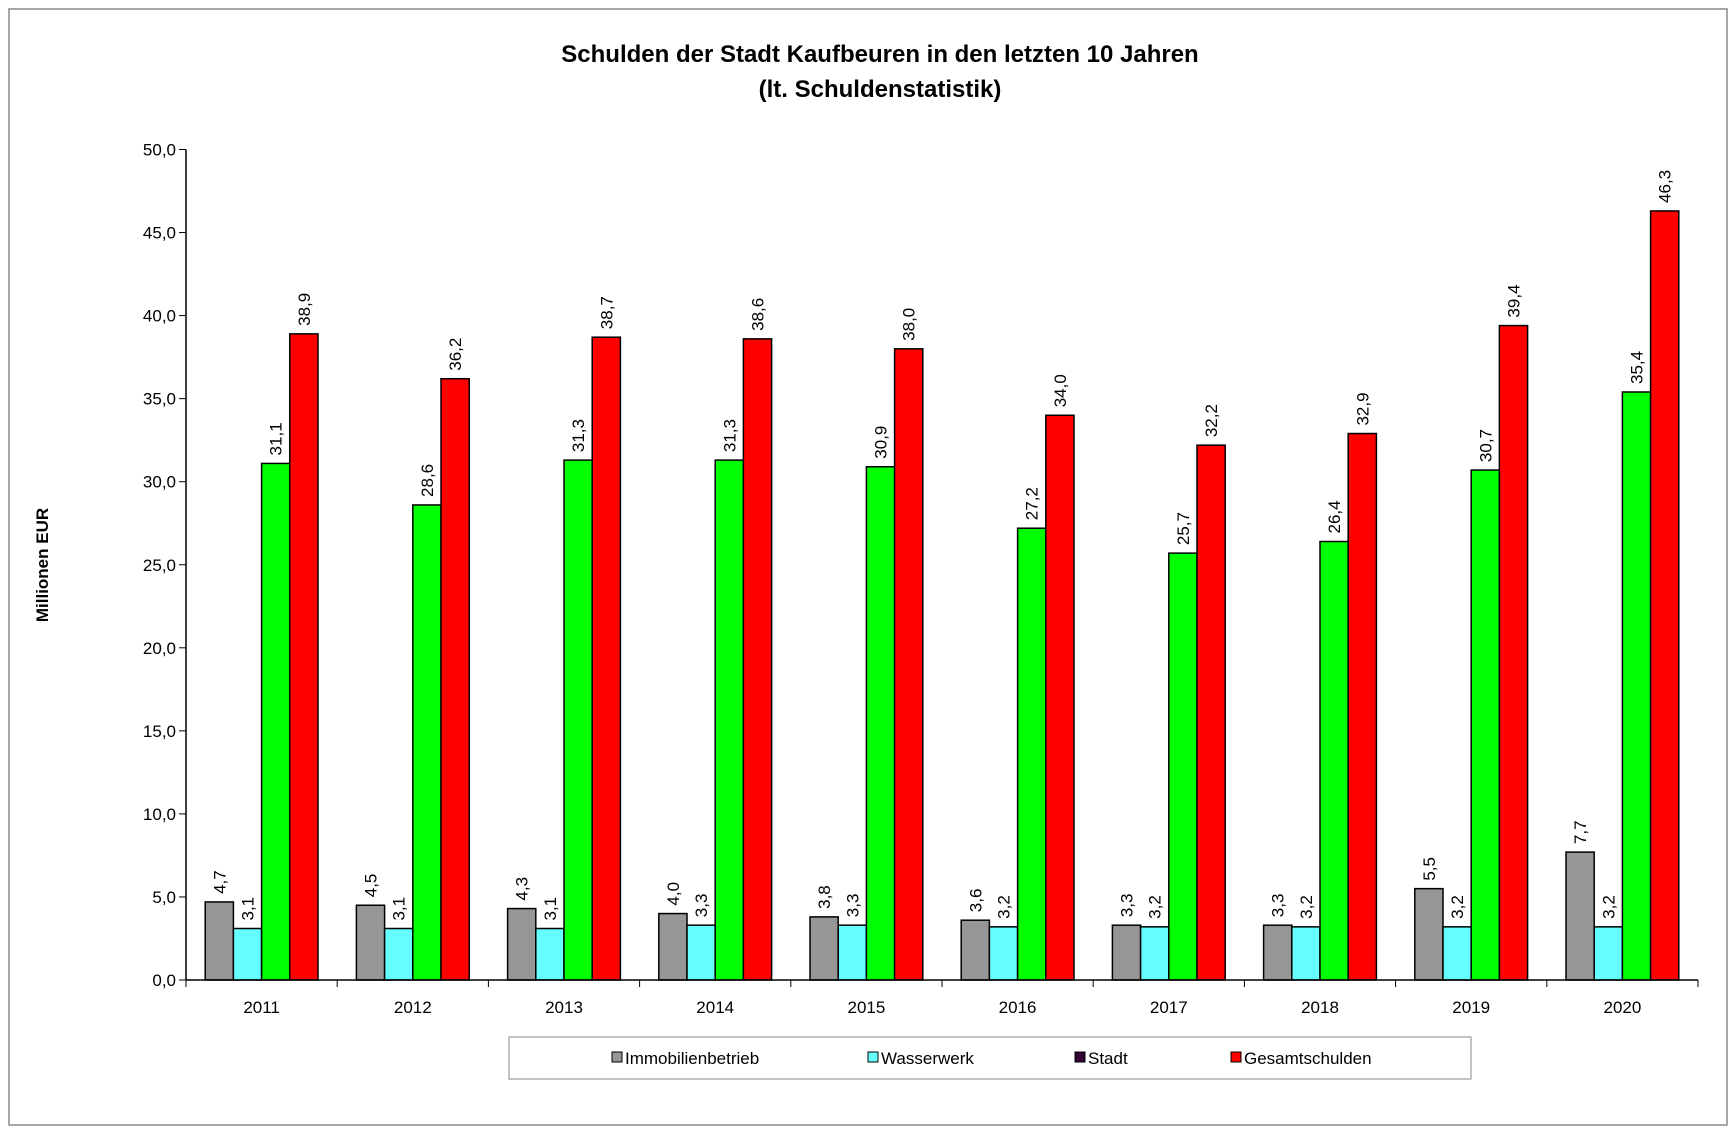 This screenshot has height=1131, width=1736. I want to click on legend-label: Gesamtschulden, so click(1308, 1058).